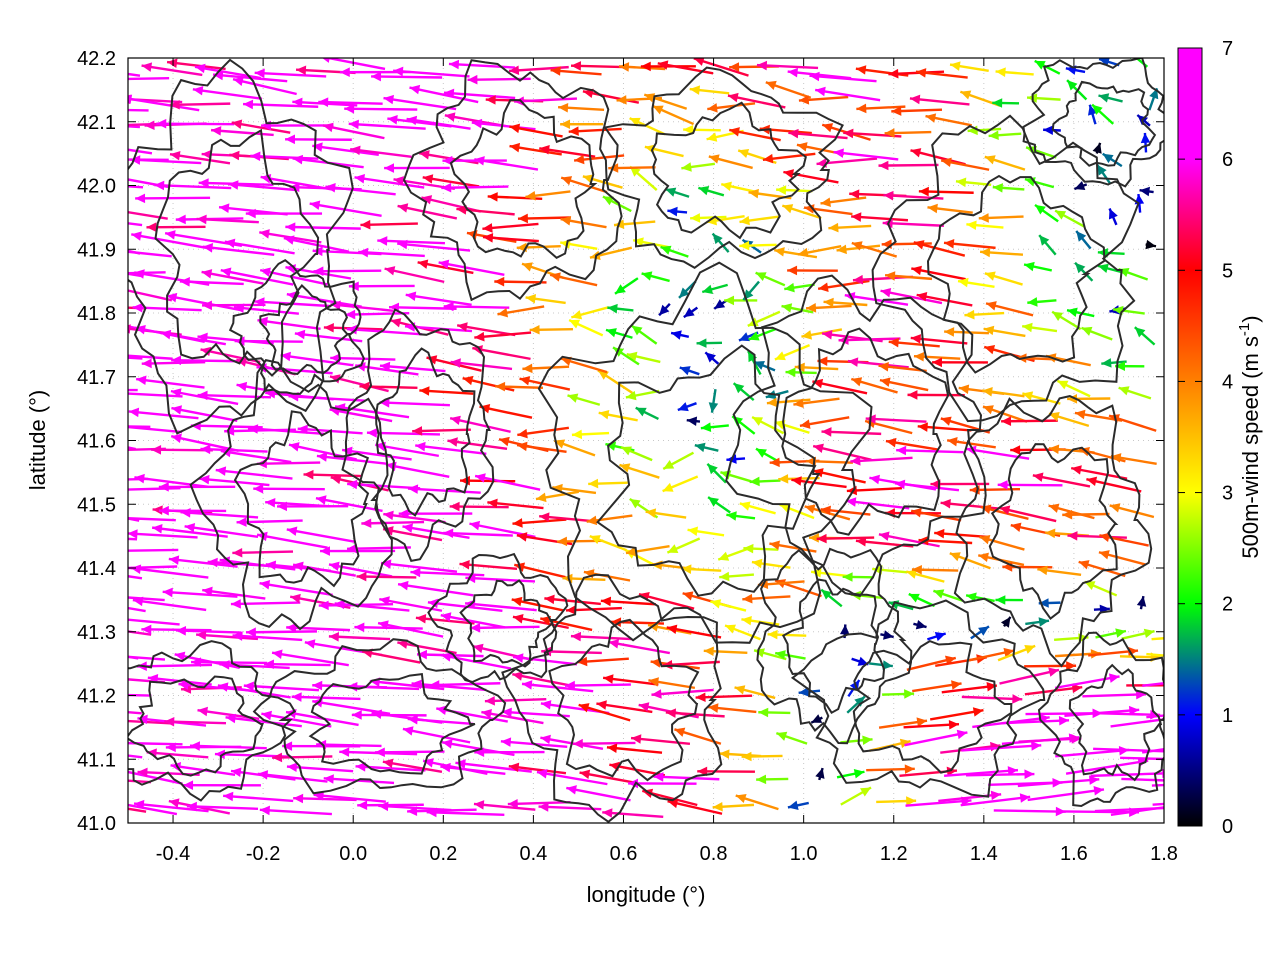 The image size is (1280, 960). I want to click on y-tick-label: 42.0, so click(96, 187).